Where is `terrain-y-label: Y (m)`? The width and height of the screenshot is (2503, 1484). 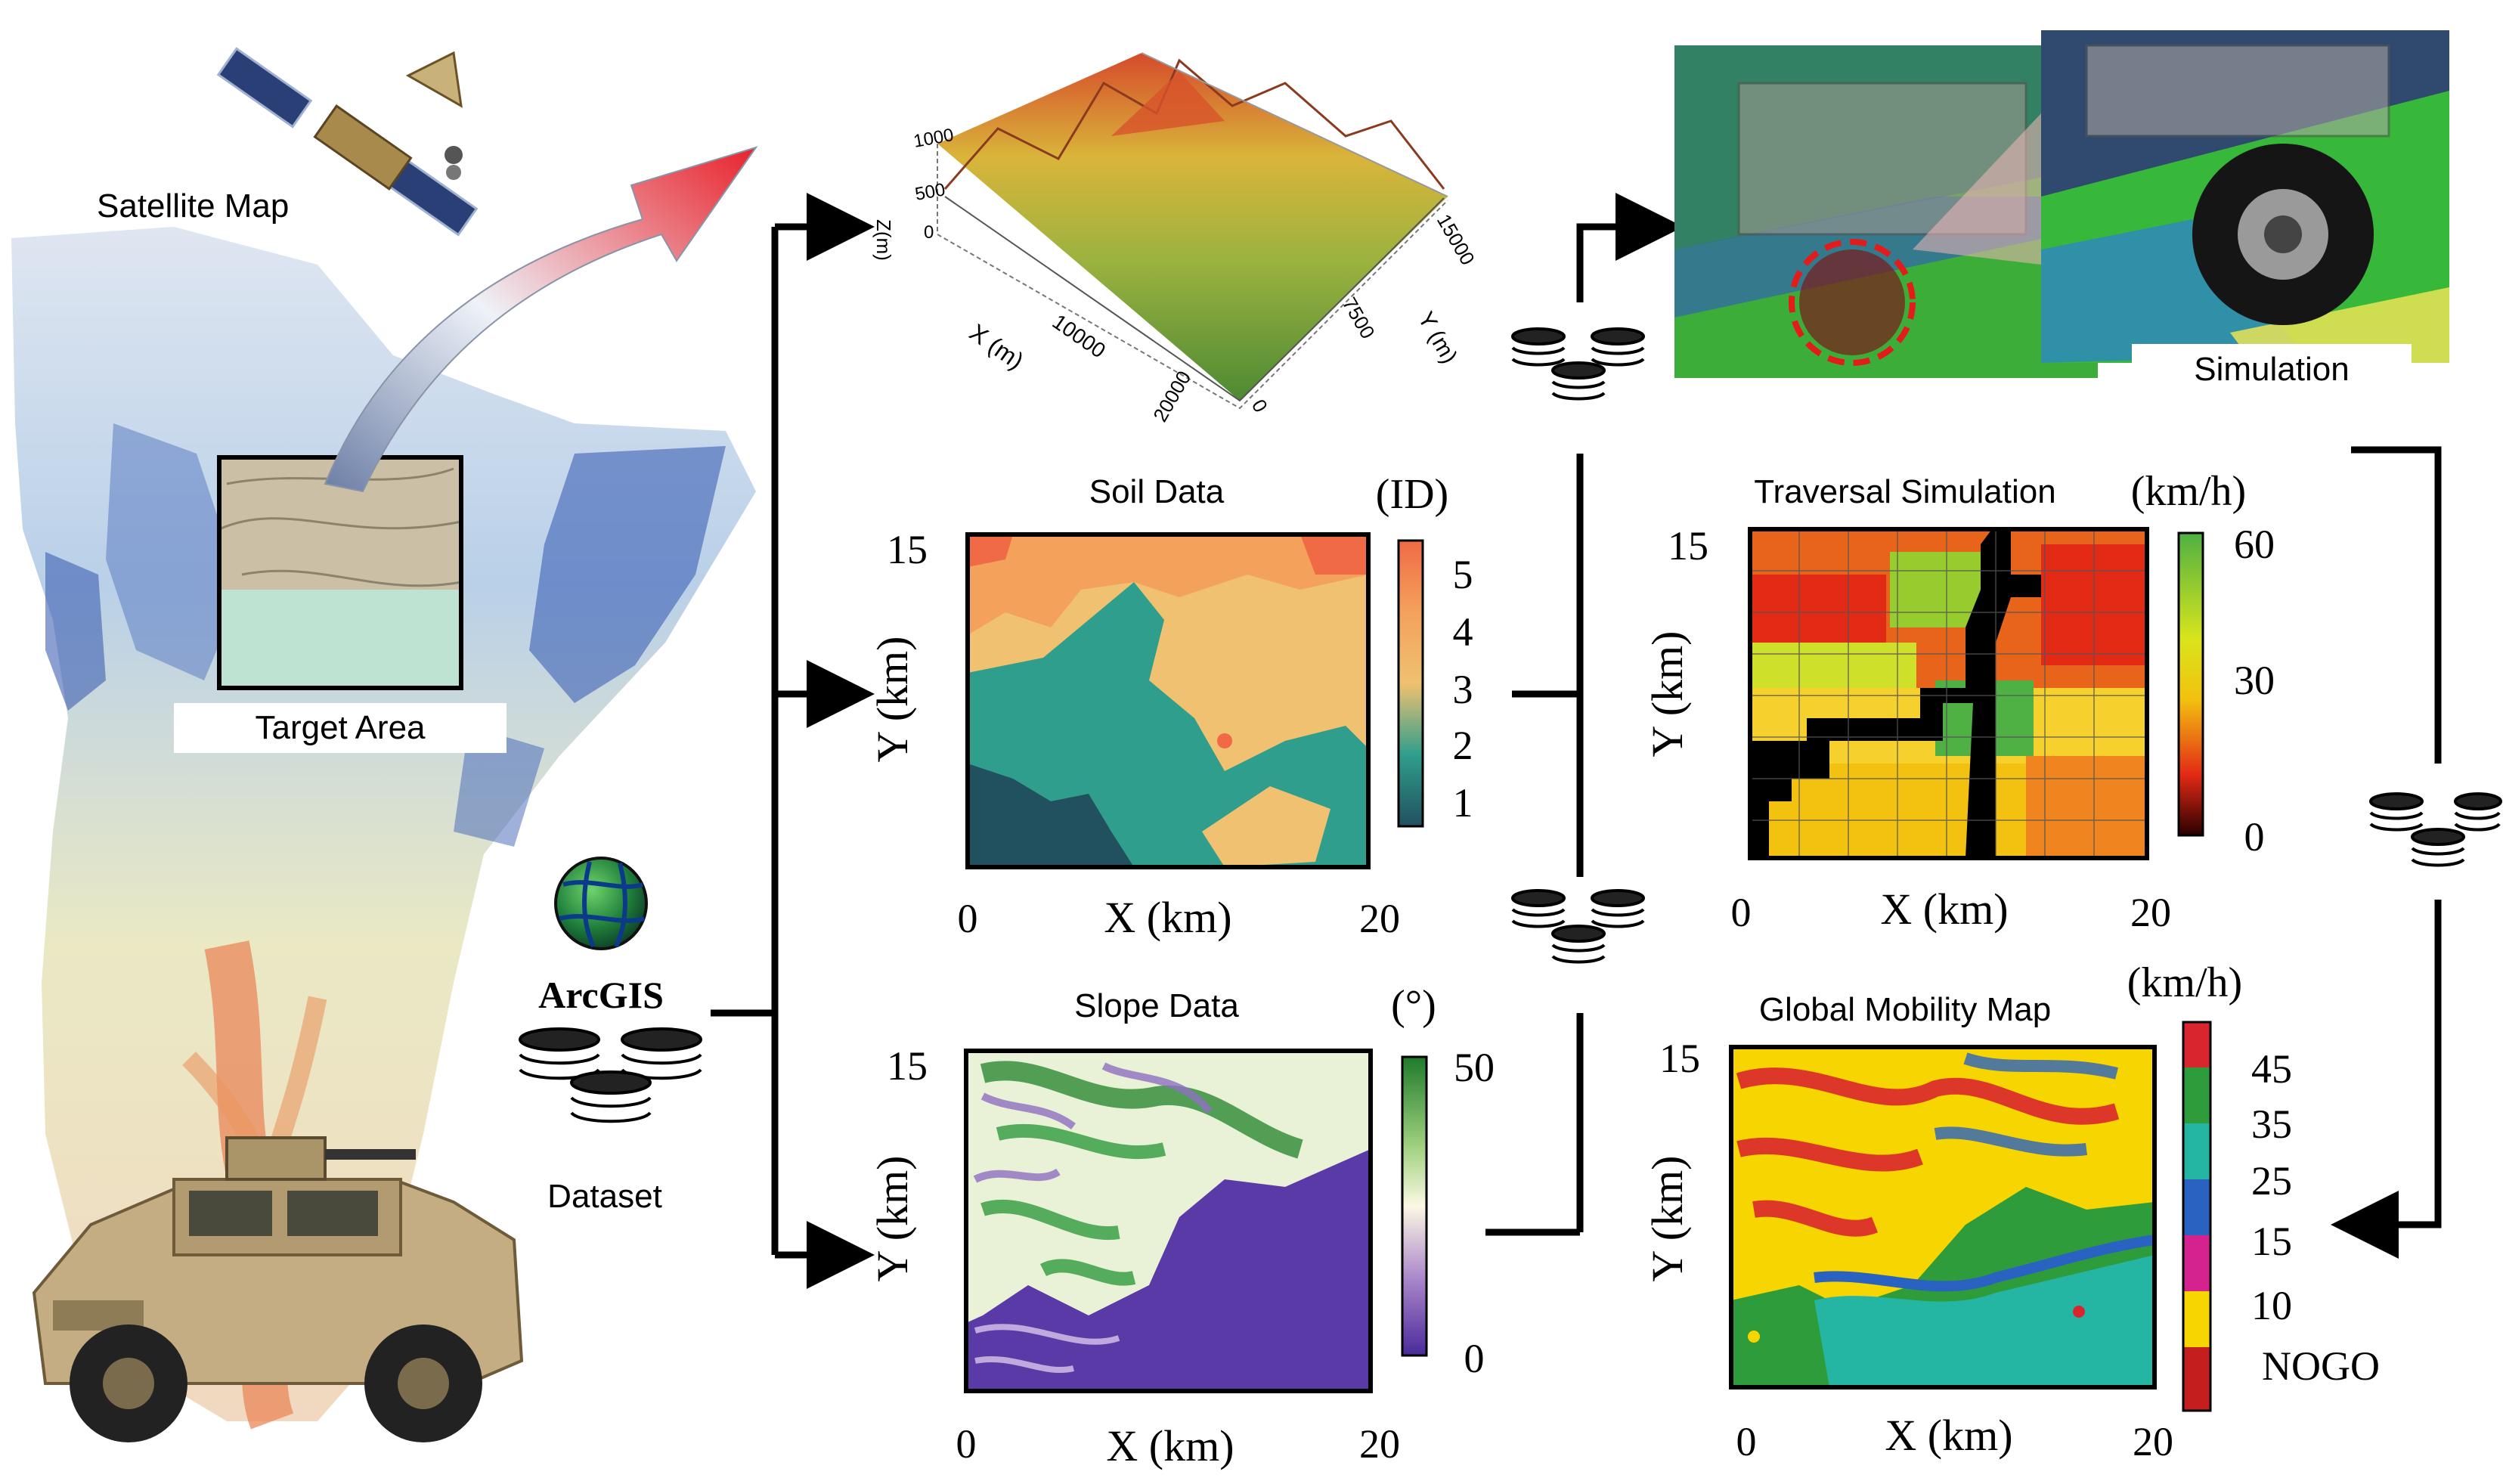
terrain-y-label: Y (m) is located at coordinates (1437, 338).